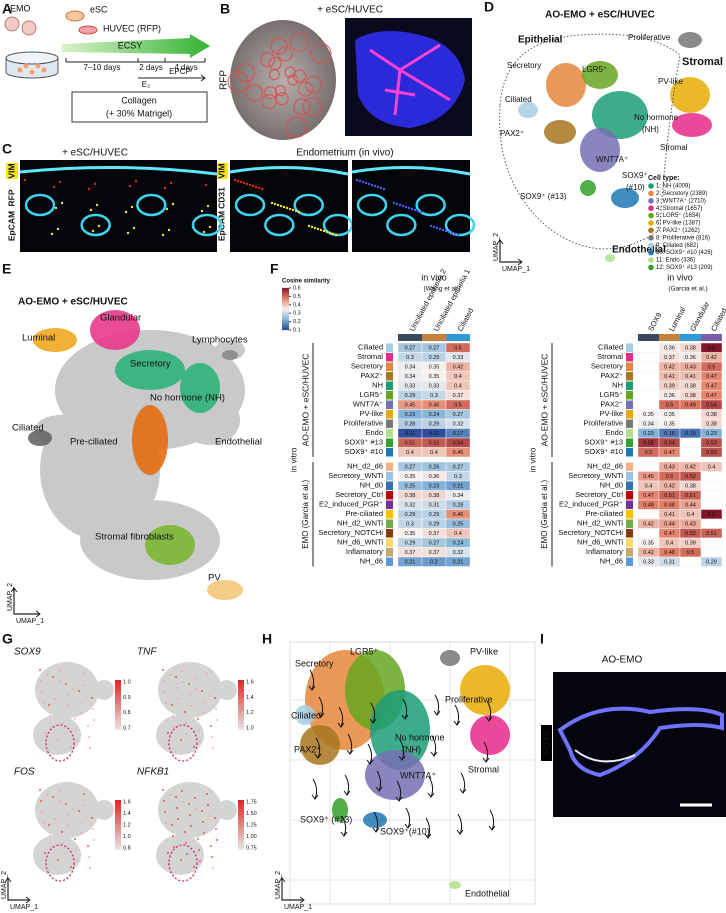  Describe the element at coordinates (183, 743) in the screenshot. I see `highlight-ring` at that location.